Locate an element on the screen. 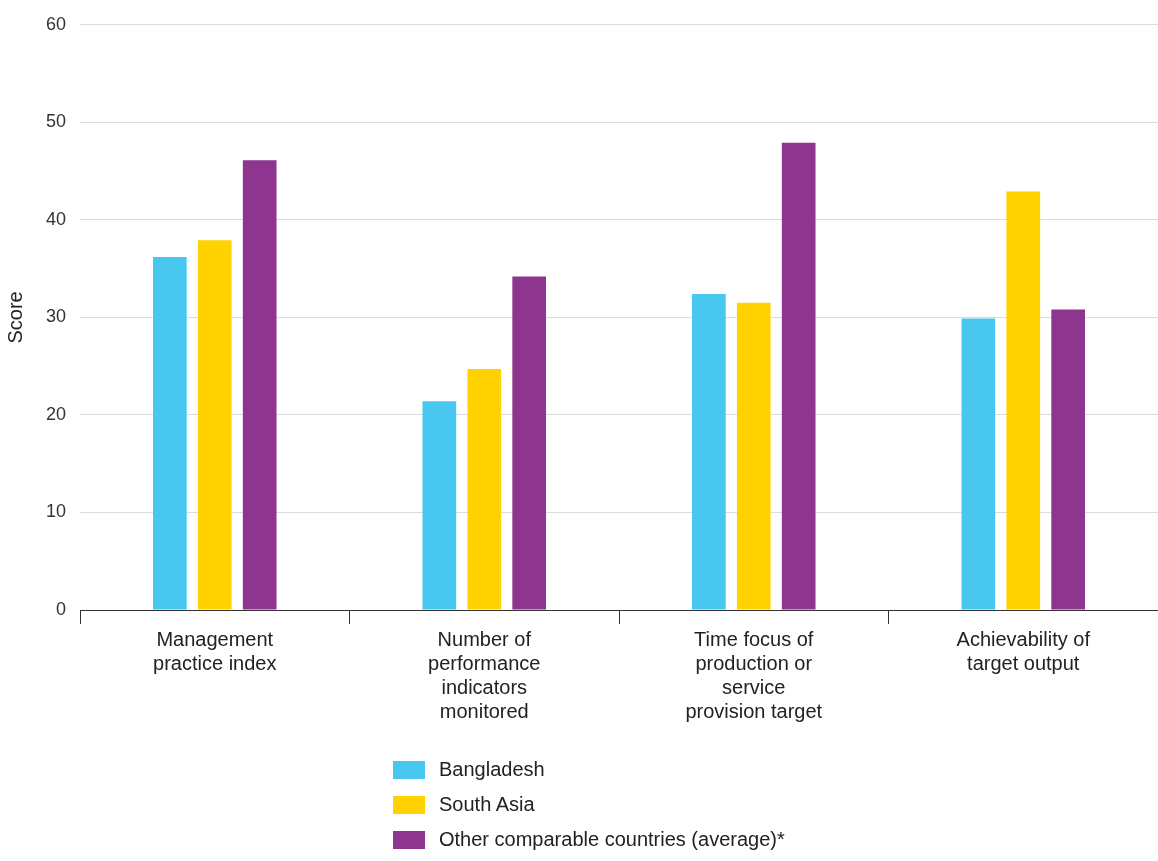 The width and height of the screenshot is (1158, 861). legend-label: South Asia is located at coordinates (487, 804).